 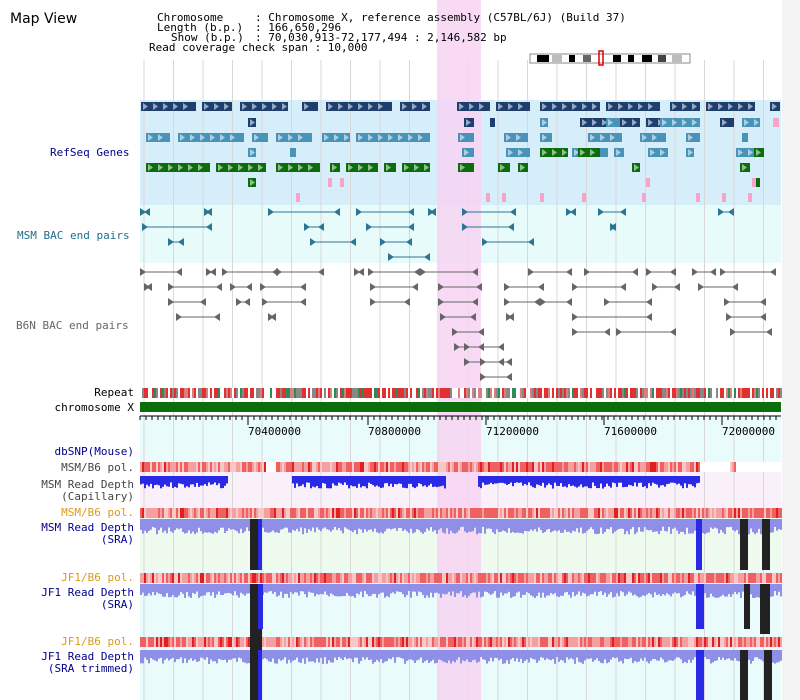 What do you see at coordinates (114, 392) in the screenshot?
I see `track-label-repeat: Repeat` at bounding box center [114, 392].